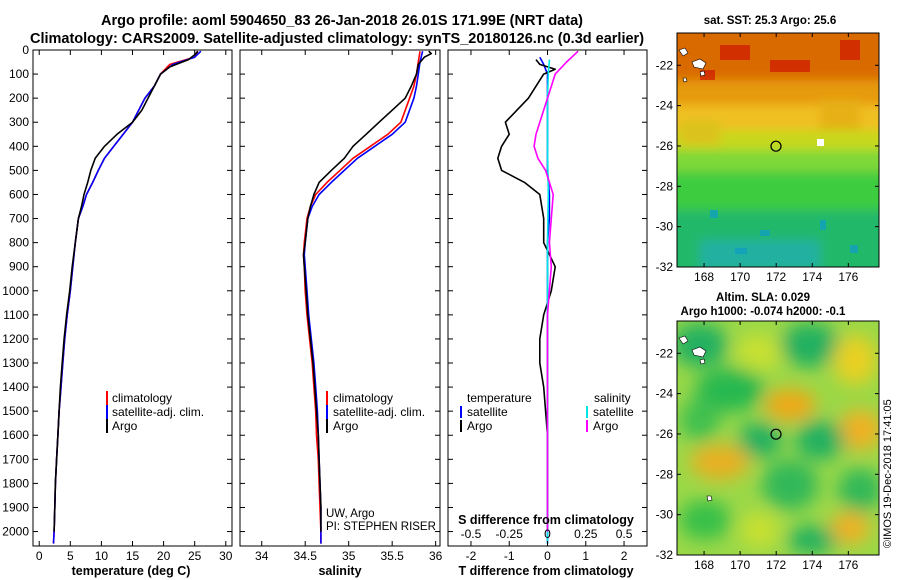 The width and height of the screenshot is (900, 580). I want to click on y-tick-label: 1600, so click(15, 435).